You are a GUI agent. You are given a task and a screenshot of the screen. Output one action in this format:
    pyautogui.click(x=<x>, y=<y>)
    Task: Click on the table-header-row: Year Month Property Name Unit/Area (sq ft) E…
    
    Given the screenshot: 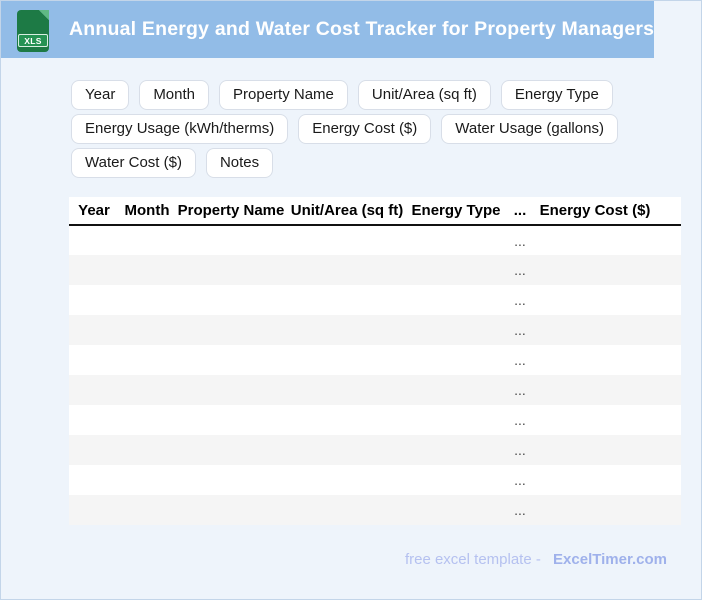 What is the action you would take?
    pyautogui.click(x=375, y=211)
    